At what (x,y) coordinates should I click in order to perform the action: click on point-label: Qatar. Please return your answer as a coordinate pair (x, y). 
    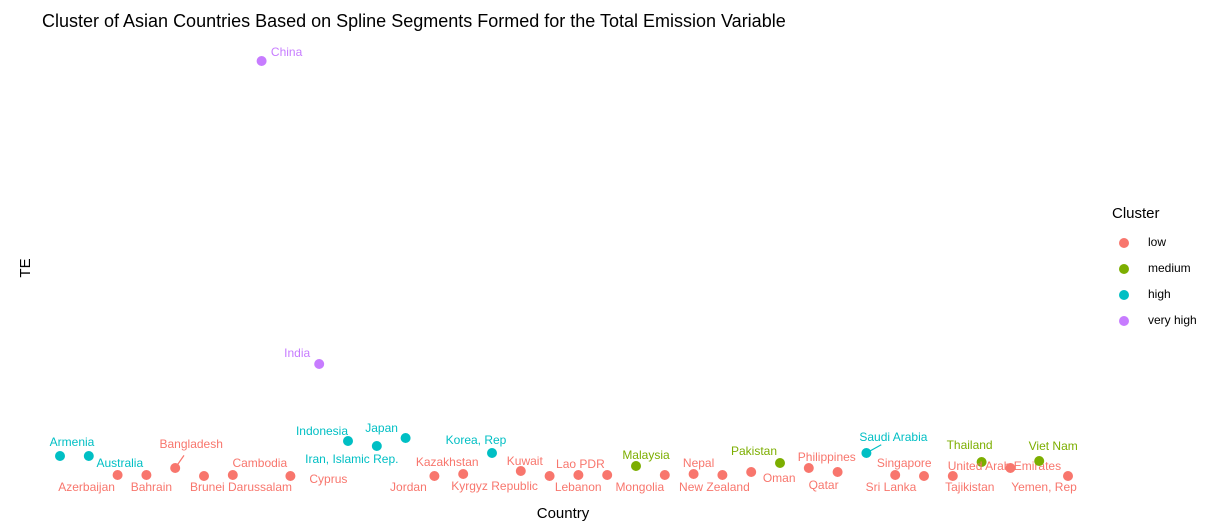
    Looking at the image, I should click on (824, 485).